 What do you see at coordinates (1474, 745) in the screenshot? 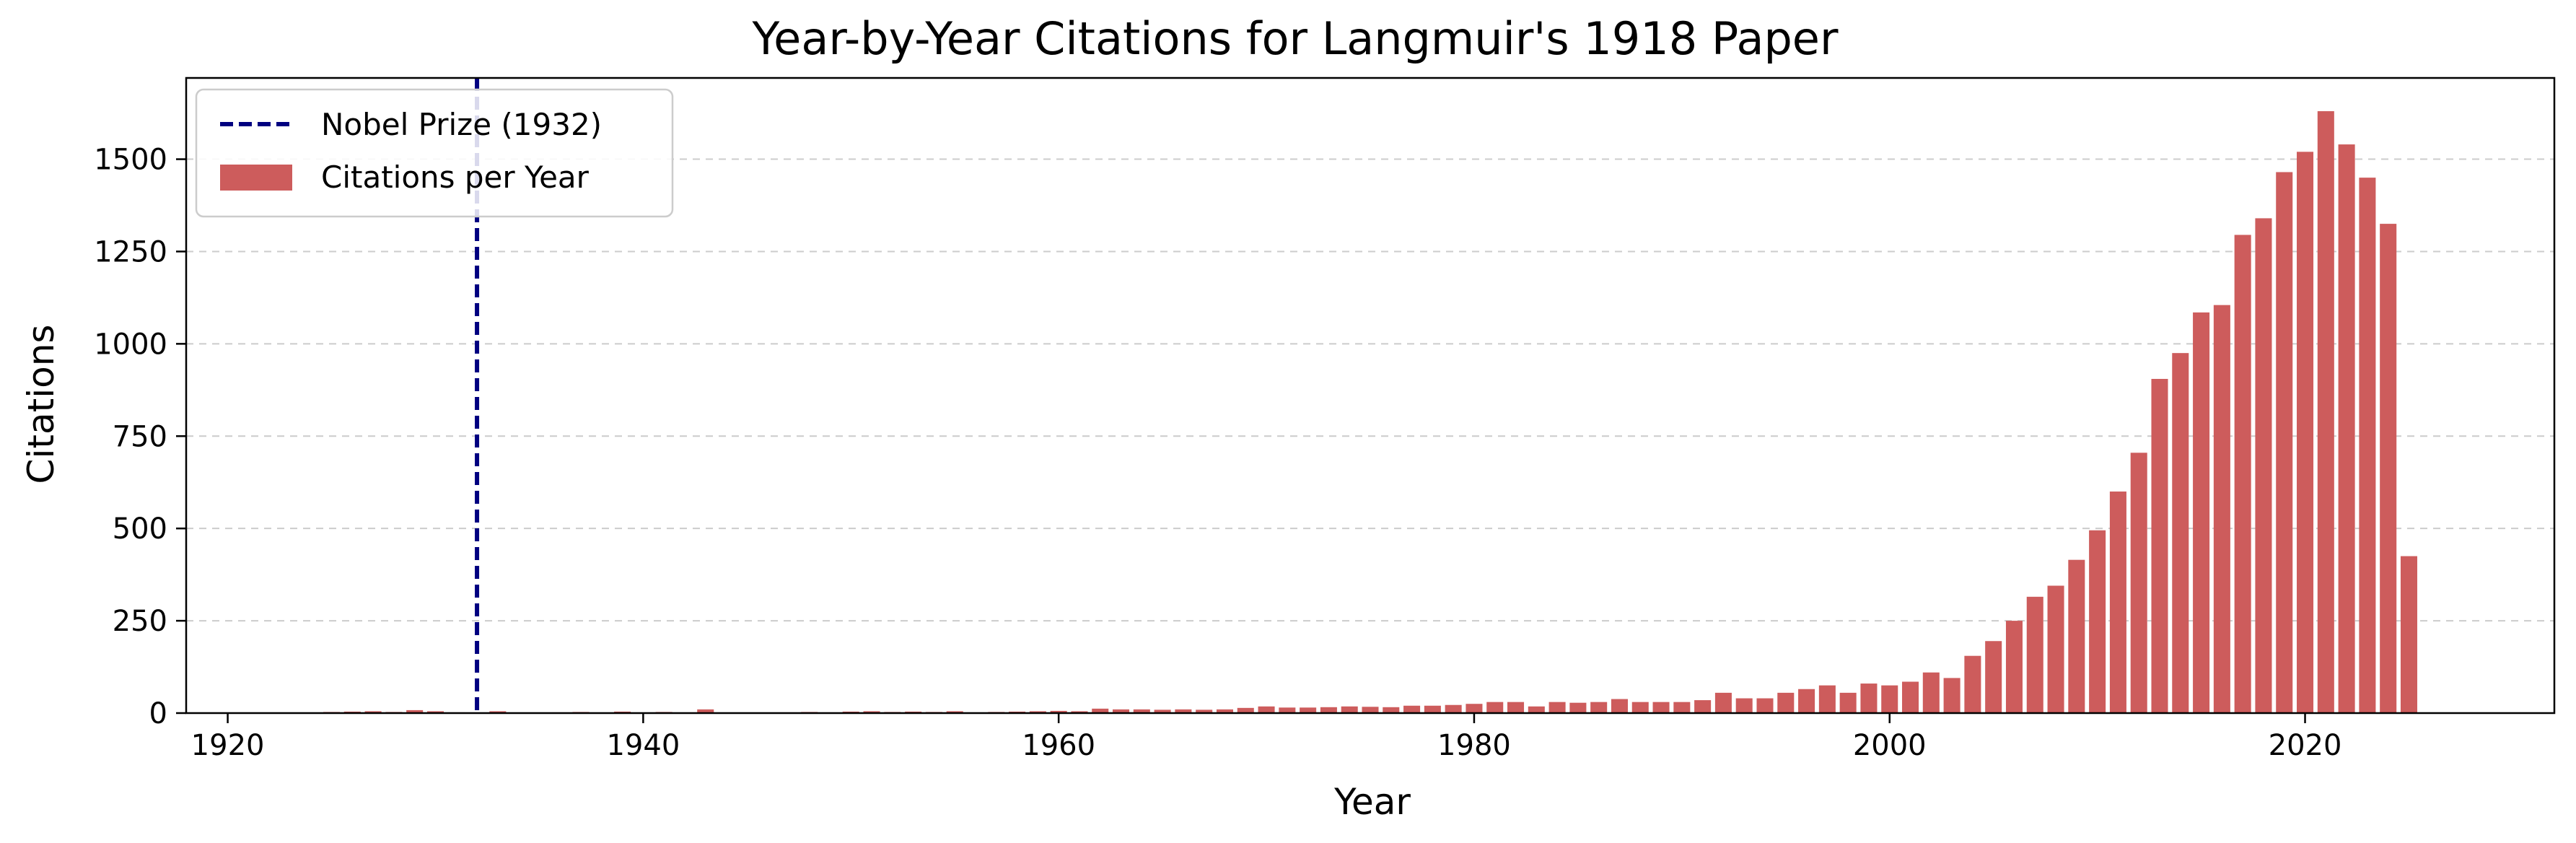
I see `x-tick-label: 1980` at bounding box center [1474, 745].